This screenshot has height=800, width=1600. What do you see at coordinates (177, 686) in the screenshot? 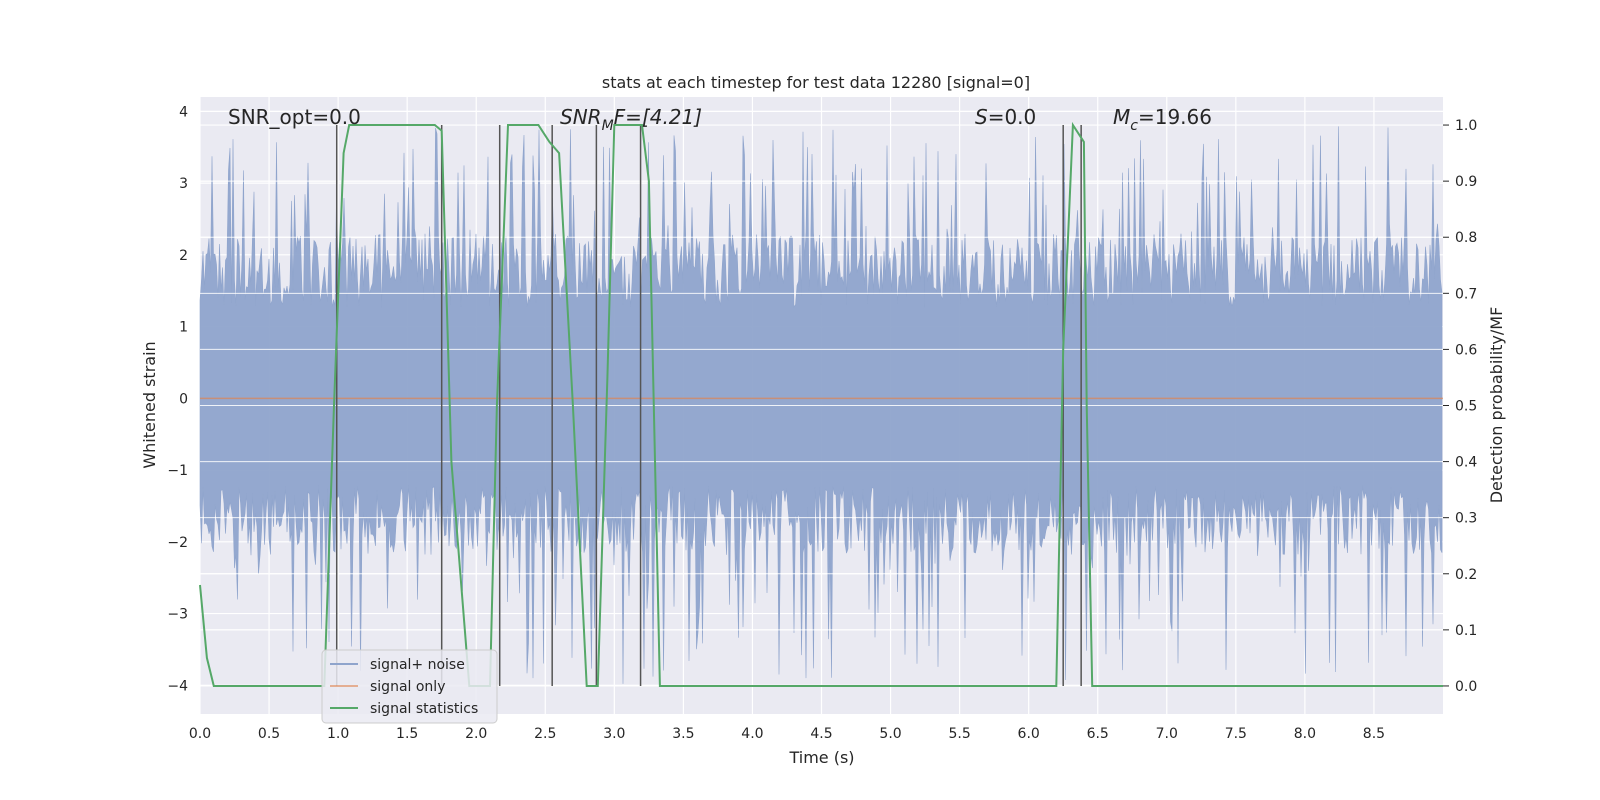
I see `left-y-tick-label: −4` at bounding box center [177, 686].